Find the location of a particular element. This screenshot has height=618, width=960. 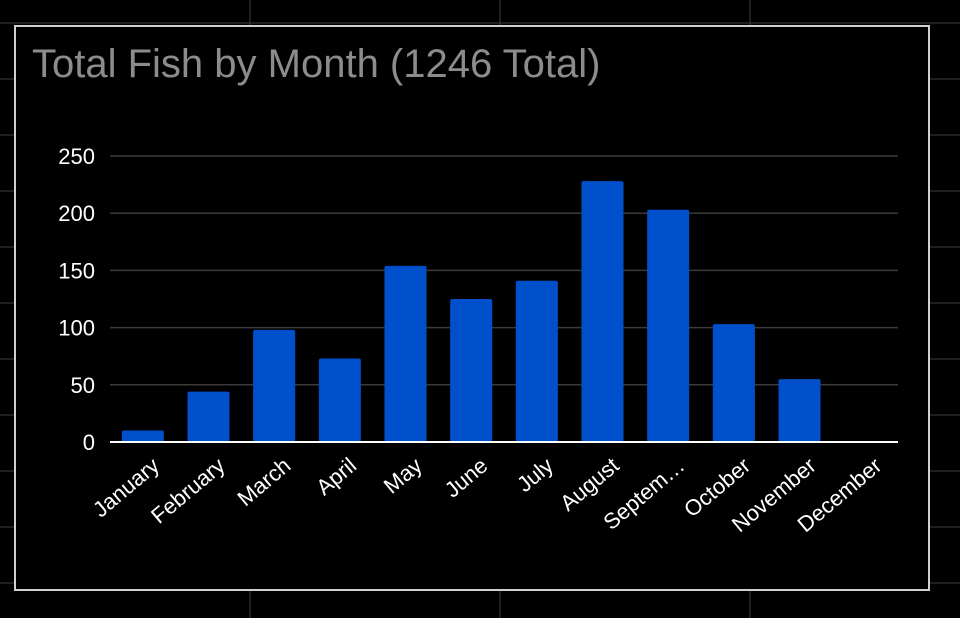

x-tick-label: June is located at coordinates (466, 478).